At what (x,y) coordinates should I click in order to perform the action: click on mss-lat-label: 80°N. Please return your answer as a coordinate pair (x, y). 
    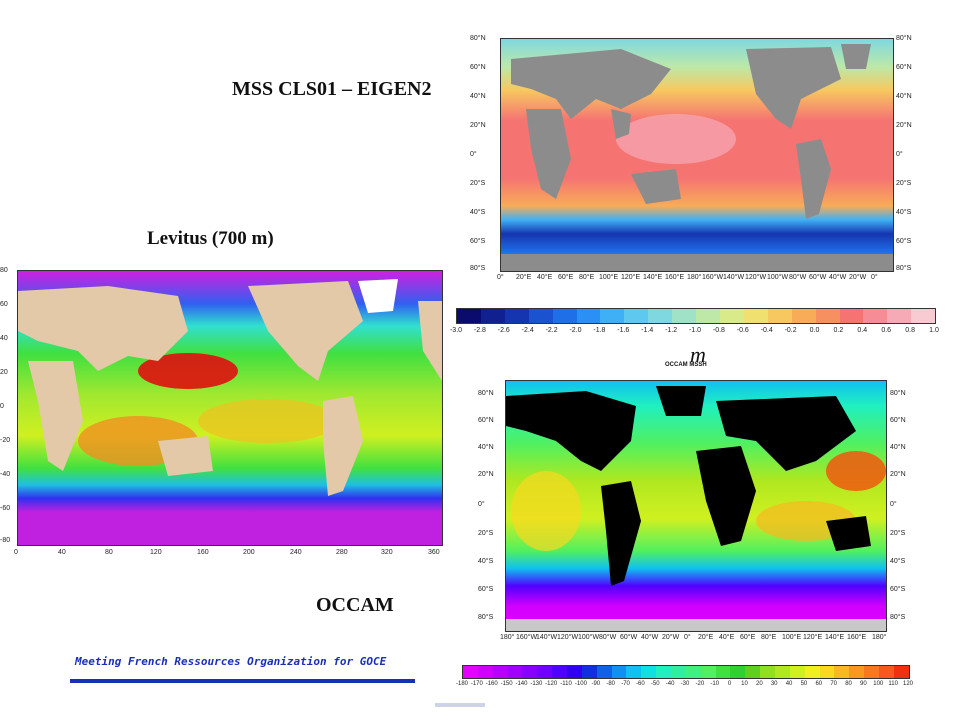
    Looking at the image, I should click on (478, 38).